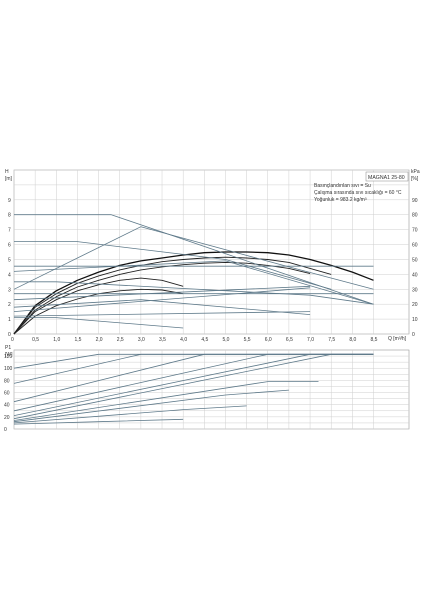 The image size is (424, 600). What do you see at coordinates (415, 305) in the screenshot?
I see `y-tick-label-right: 20` at bounding box center [415, 305].